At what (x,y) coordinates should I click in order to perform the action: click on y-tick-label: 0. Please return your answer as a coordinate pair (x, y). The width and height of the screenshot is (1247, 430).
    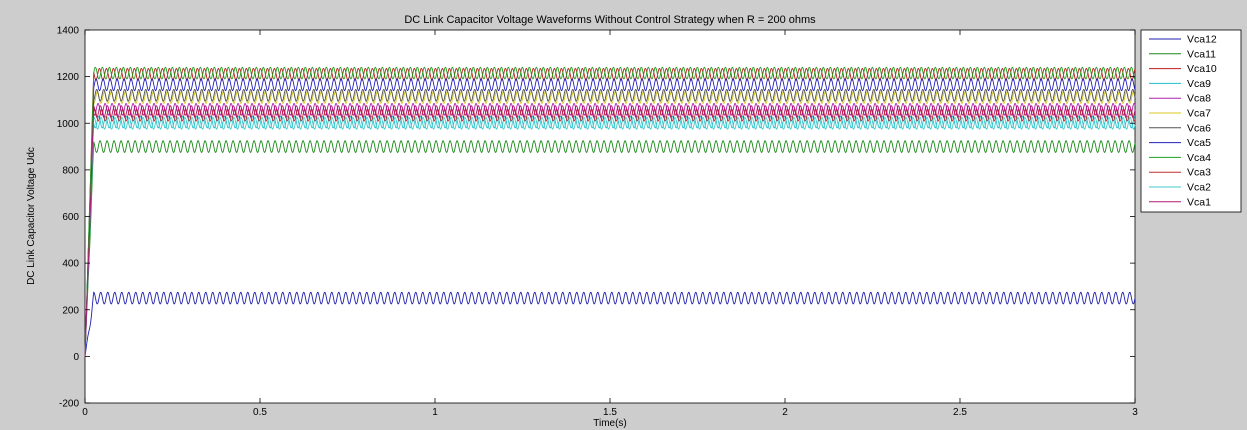
    Looking at the image, I should click on (76, 357).